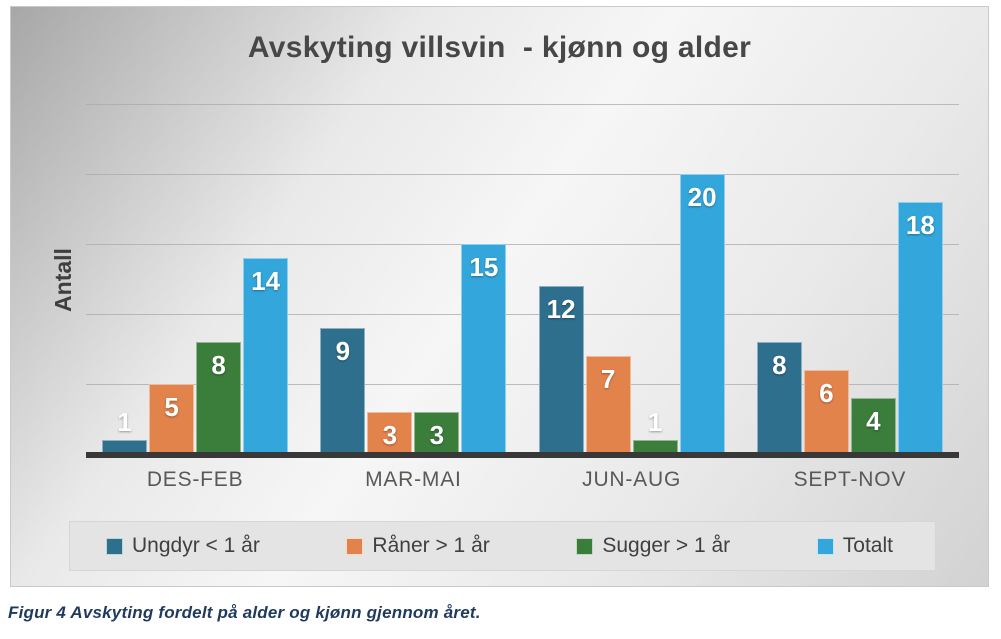 The width and height of the screenshot is (1001, 639). Describe the element at coordinates (343, 391) in the screenshot. I see `bar-ungdyr-1-r-mar-mai: 9` at that location.